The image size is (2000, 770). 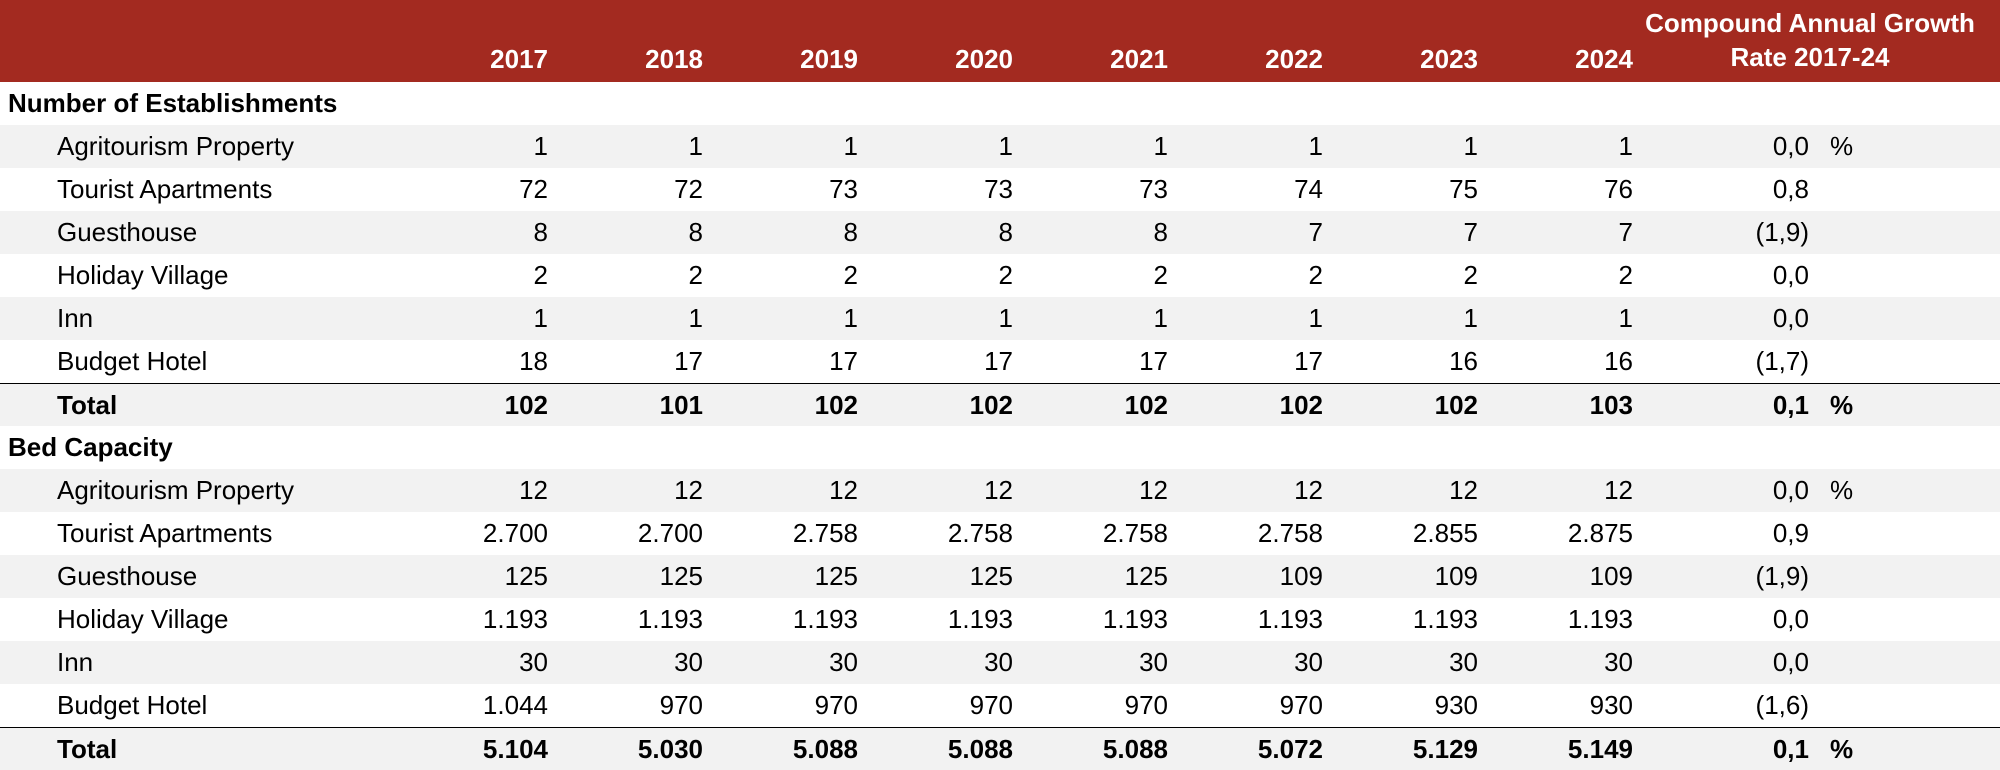 I want to click on year-header: 2019, so click(x=829, y=59).